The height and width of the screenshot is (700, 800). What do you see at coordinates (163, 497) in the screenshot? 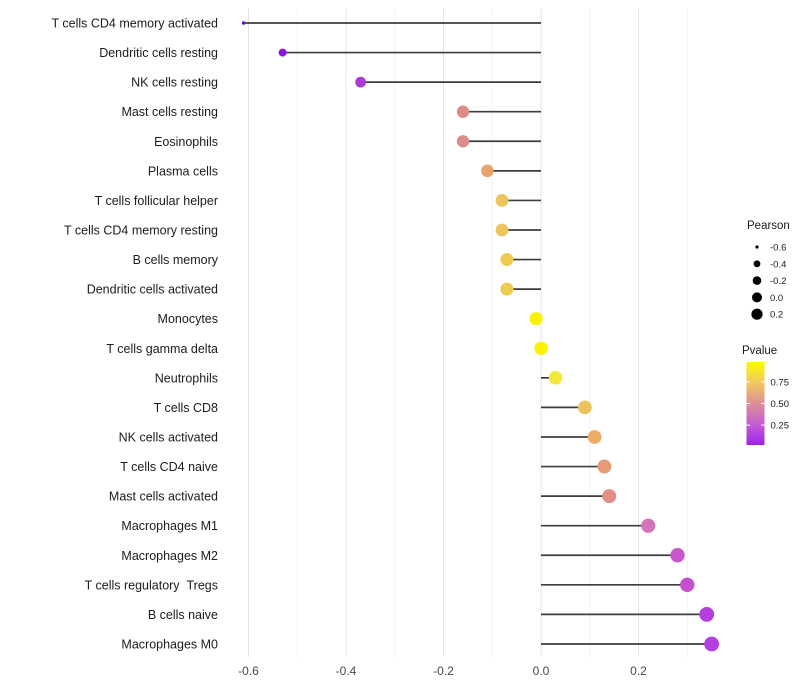
I see `y-axis-label: Mast cells activated` at bounding box center [163, 497].